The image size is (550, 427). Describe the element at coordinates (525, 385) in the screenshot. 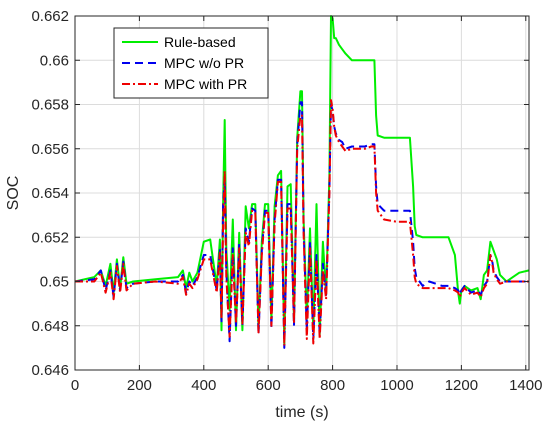

I see `x-tick-label: 1400` at that location.